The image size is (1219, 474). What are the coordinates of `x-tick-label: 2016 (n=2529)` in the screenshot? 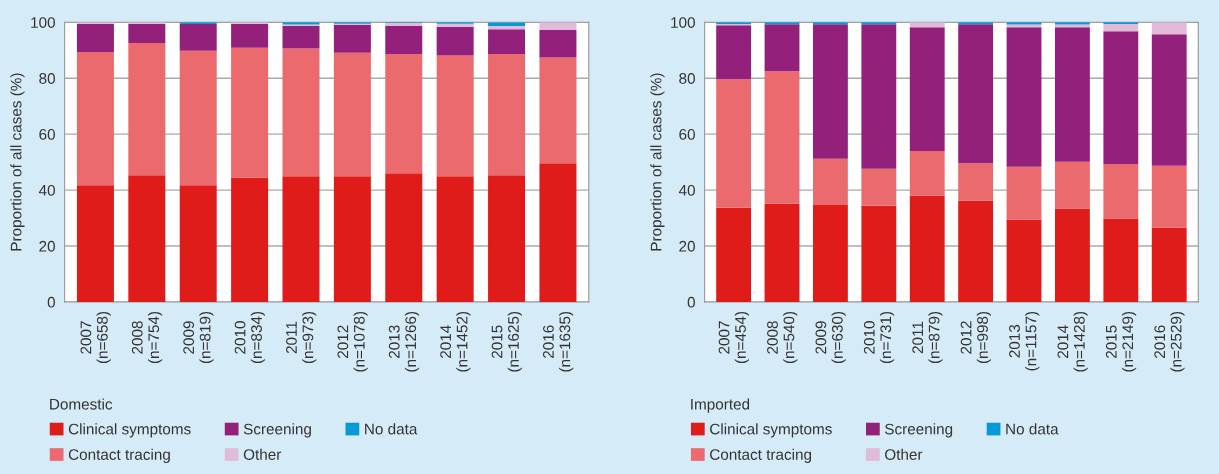 It's located at (1169, 341).